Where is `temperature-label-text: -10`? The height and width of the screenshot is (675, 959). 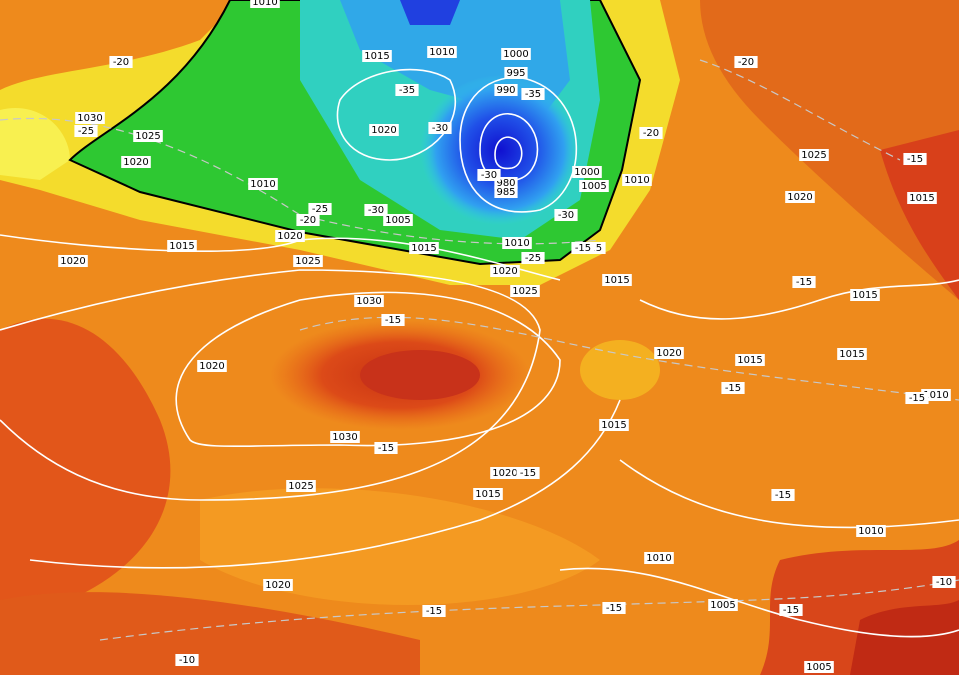
temperature-label-text: -10 is located at coordinates (187, 660).